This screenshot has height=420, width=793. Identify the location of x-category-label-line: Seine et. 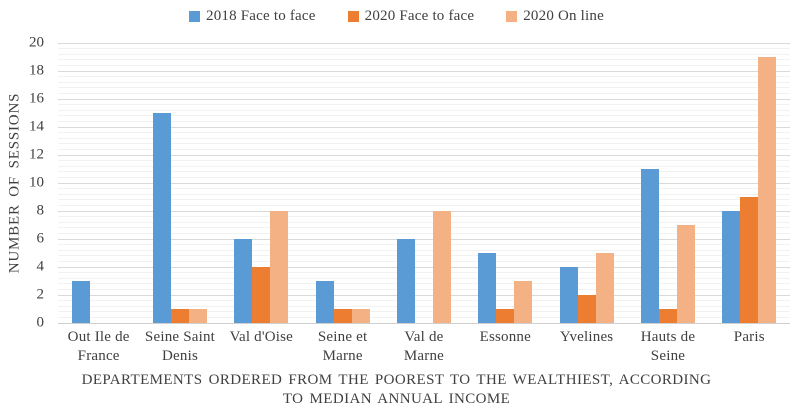
(342, 337).